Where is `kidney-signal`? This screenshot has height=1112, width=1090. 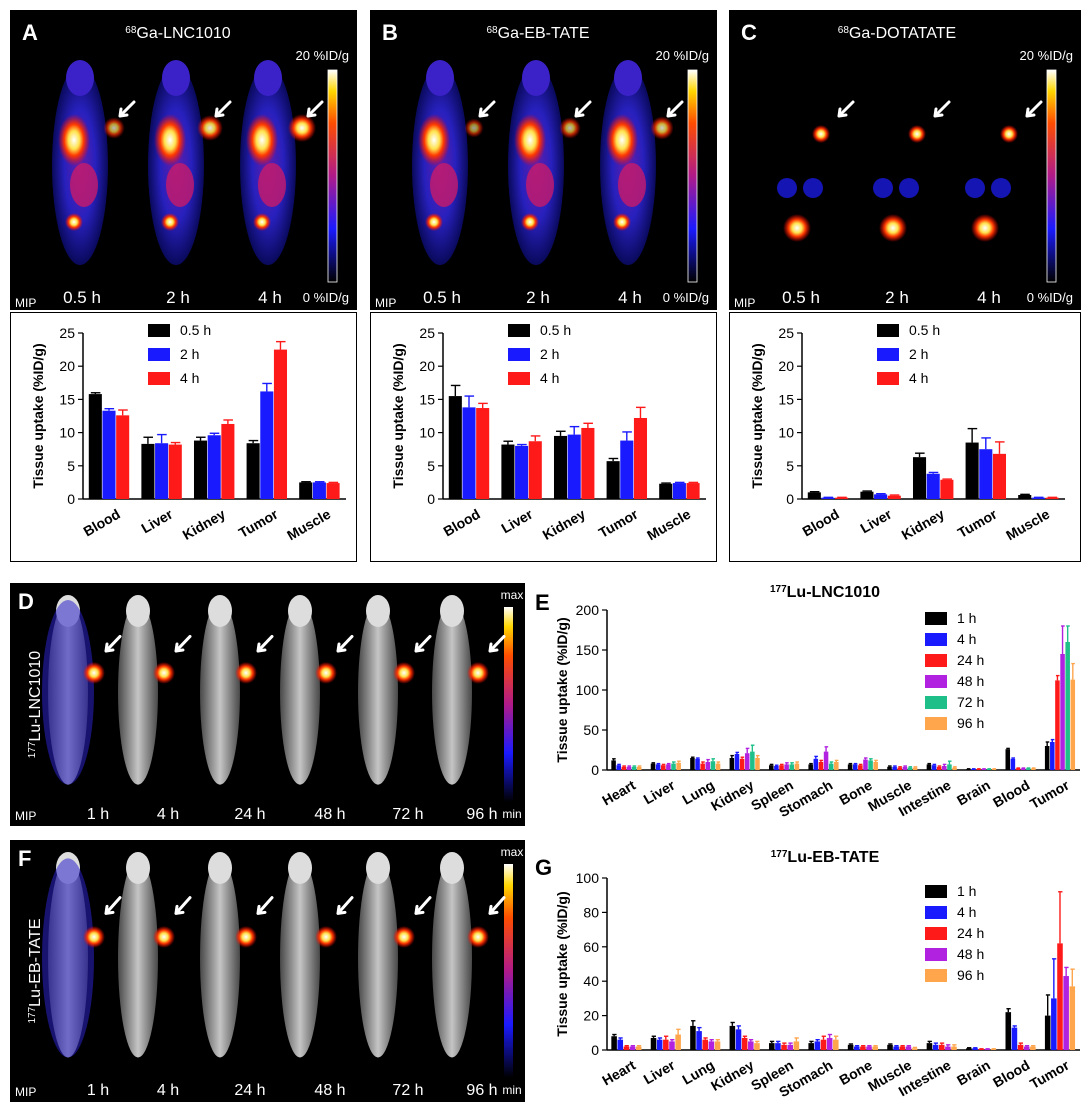 kidney-signal is located at coordinates (1001, 188).